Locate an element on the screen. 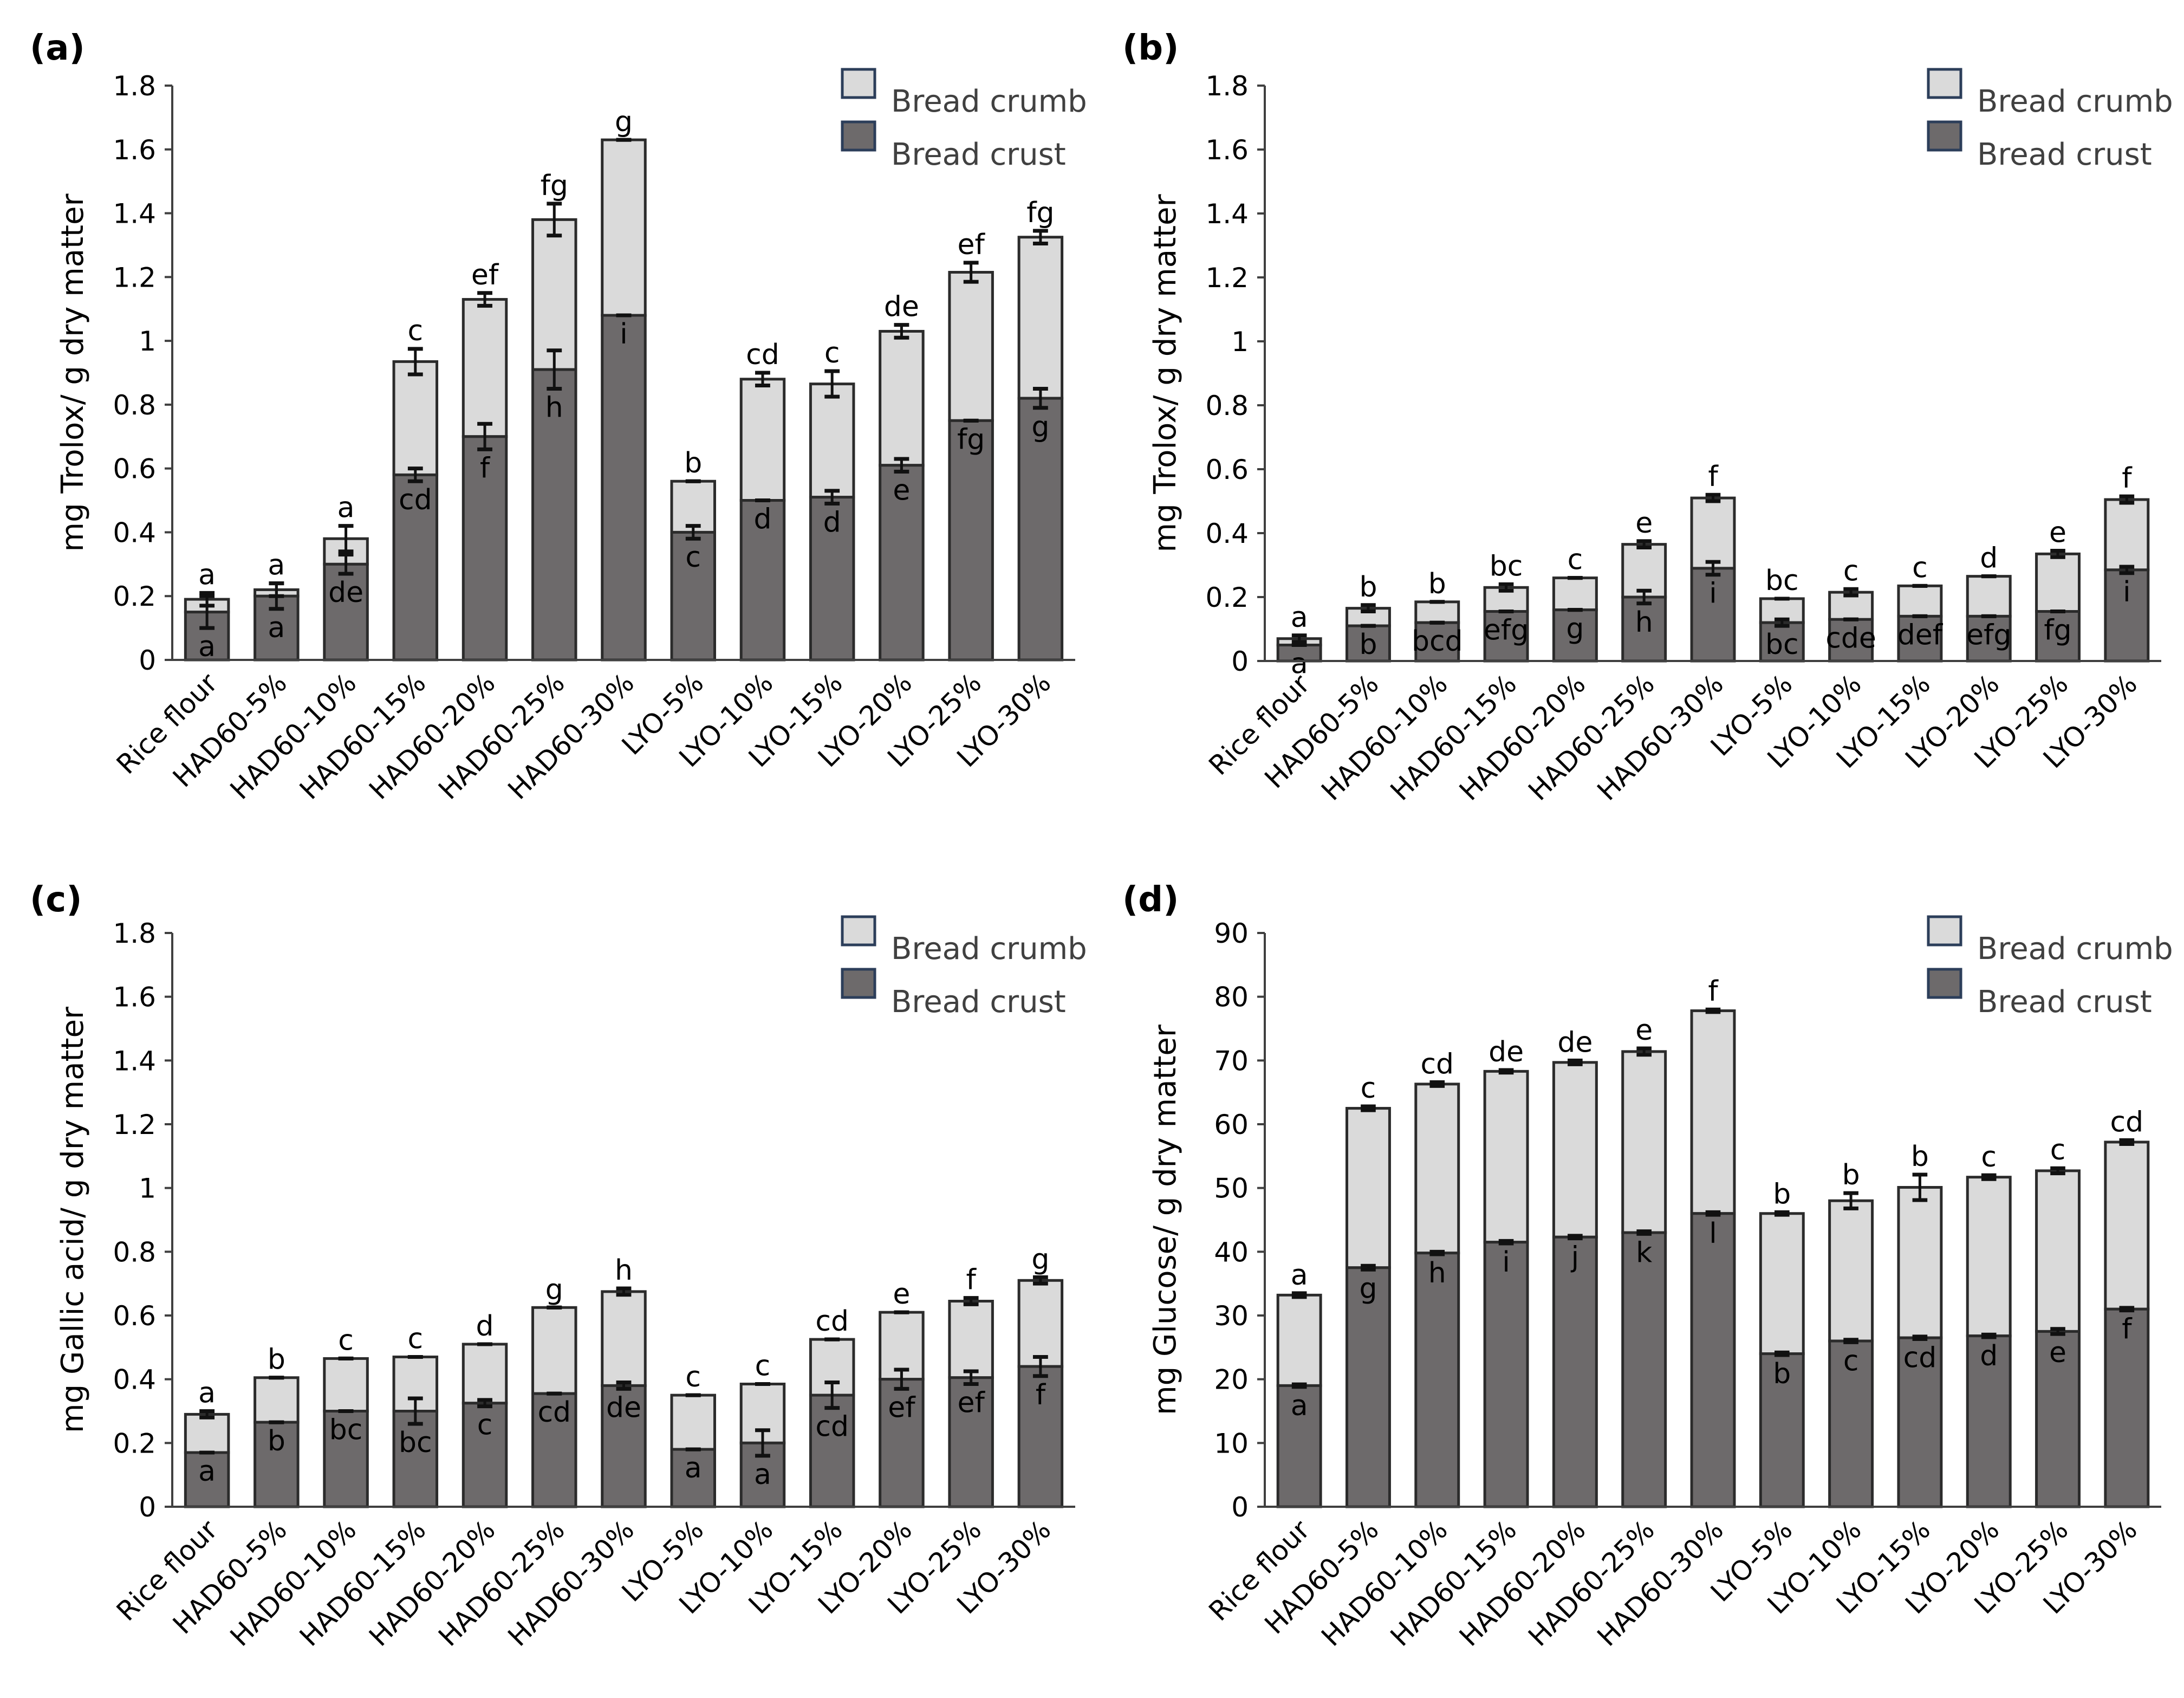 Image resolution: width=2184 pixels, height=1698 pixels. y-tick-label: 1.8 is located at coordinates (134, 933).